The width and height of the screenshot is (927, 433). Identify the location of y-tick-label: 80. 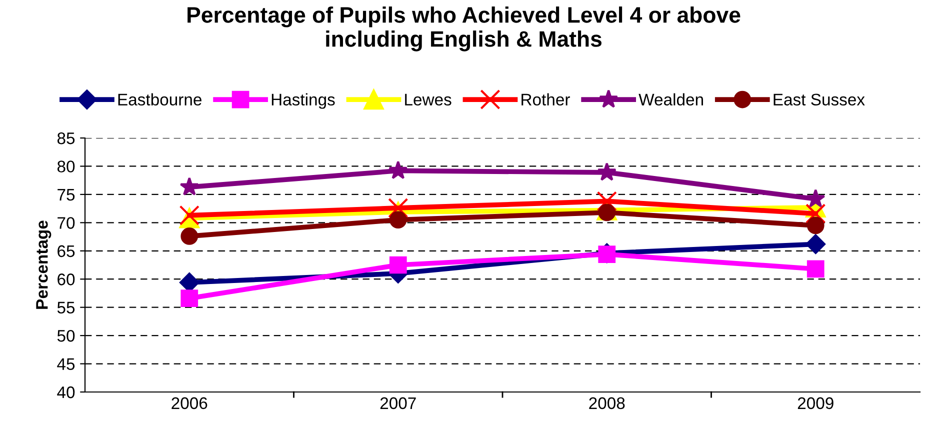
(66, 166).